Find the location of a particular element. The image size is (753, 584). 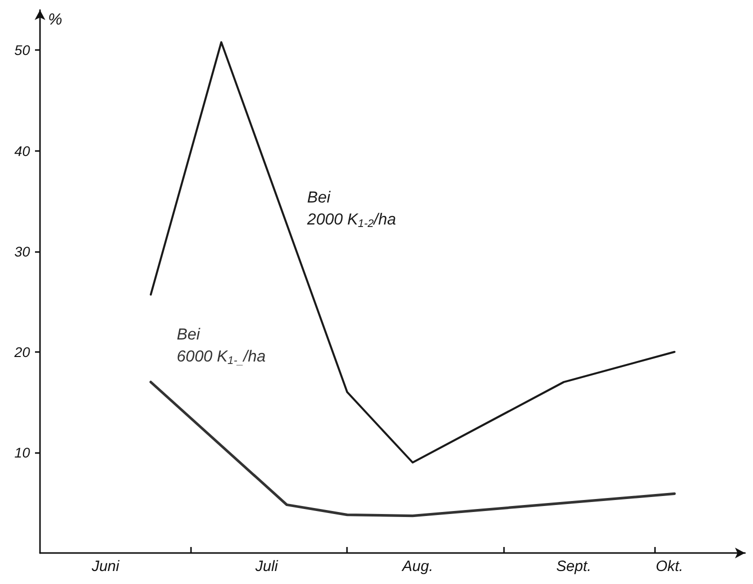

y-tick-label: 50 is located at coordinates (22, 50).